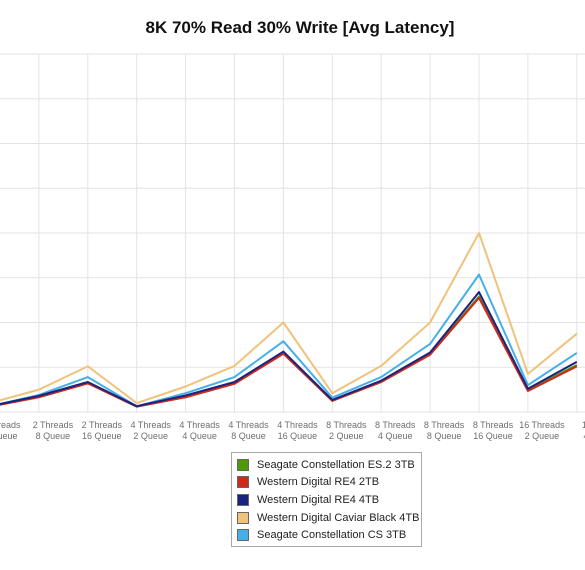 The height and width of the screenshot is (570, 585). I want to click on legend-label: Western Digital RE4 4TB, so click(318, 499).